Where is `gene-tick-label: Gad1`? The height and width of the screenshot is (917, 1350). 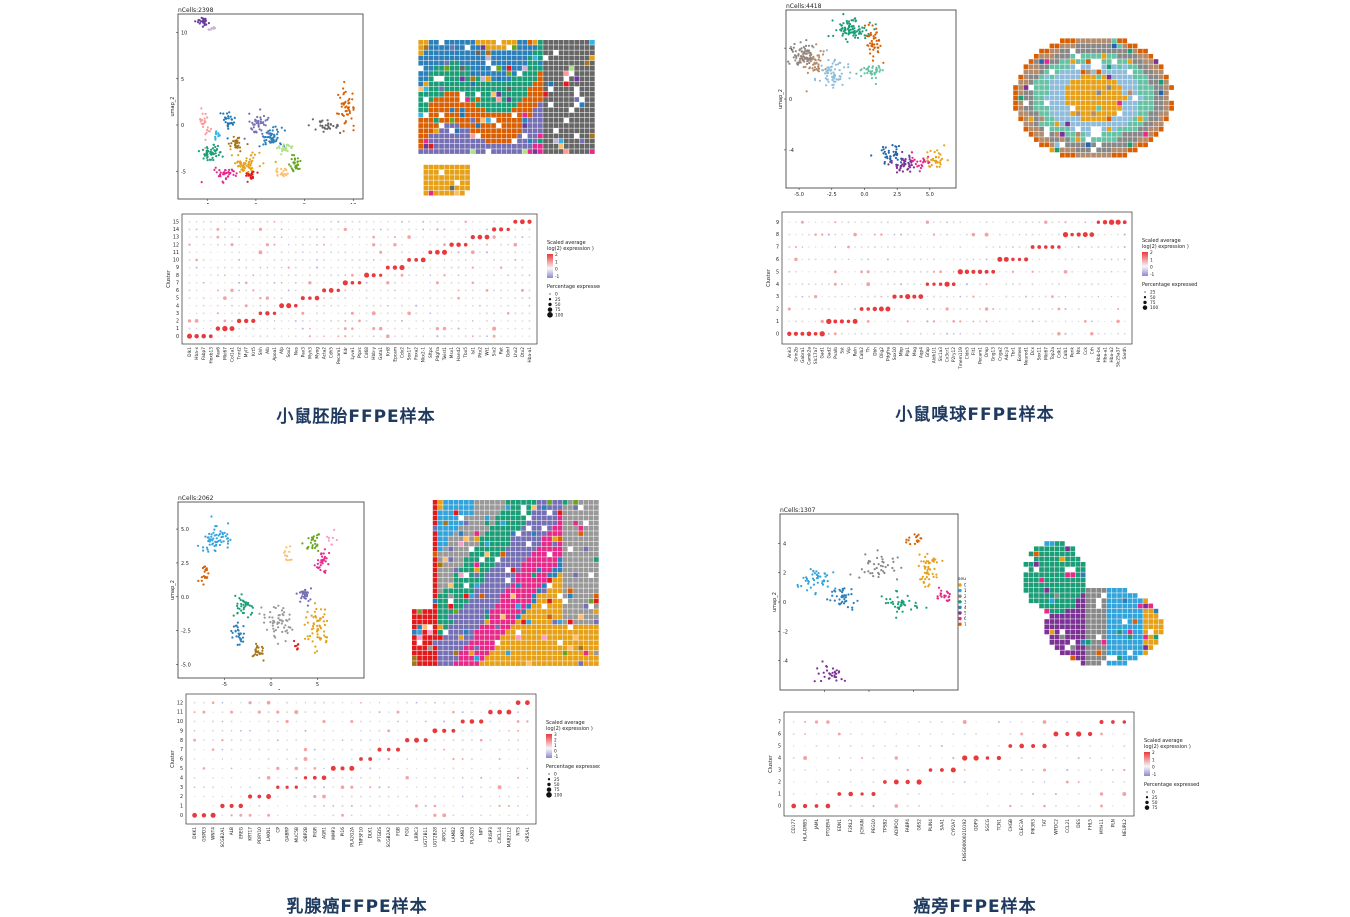 gene-tick-label: Gad1 is located at coordinates (823, 353).